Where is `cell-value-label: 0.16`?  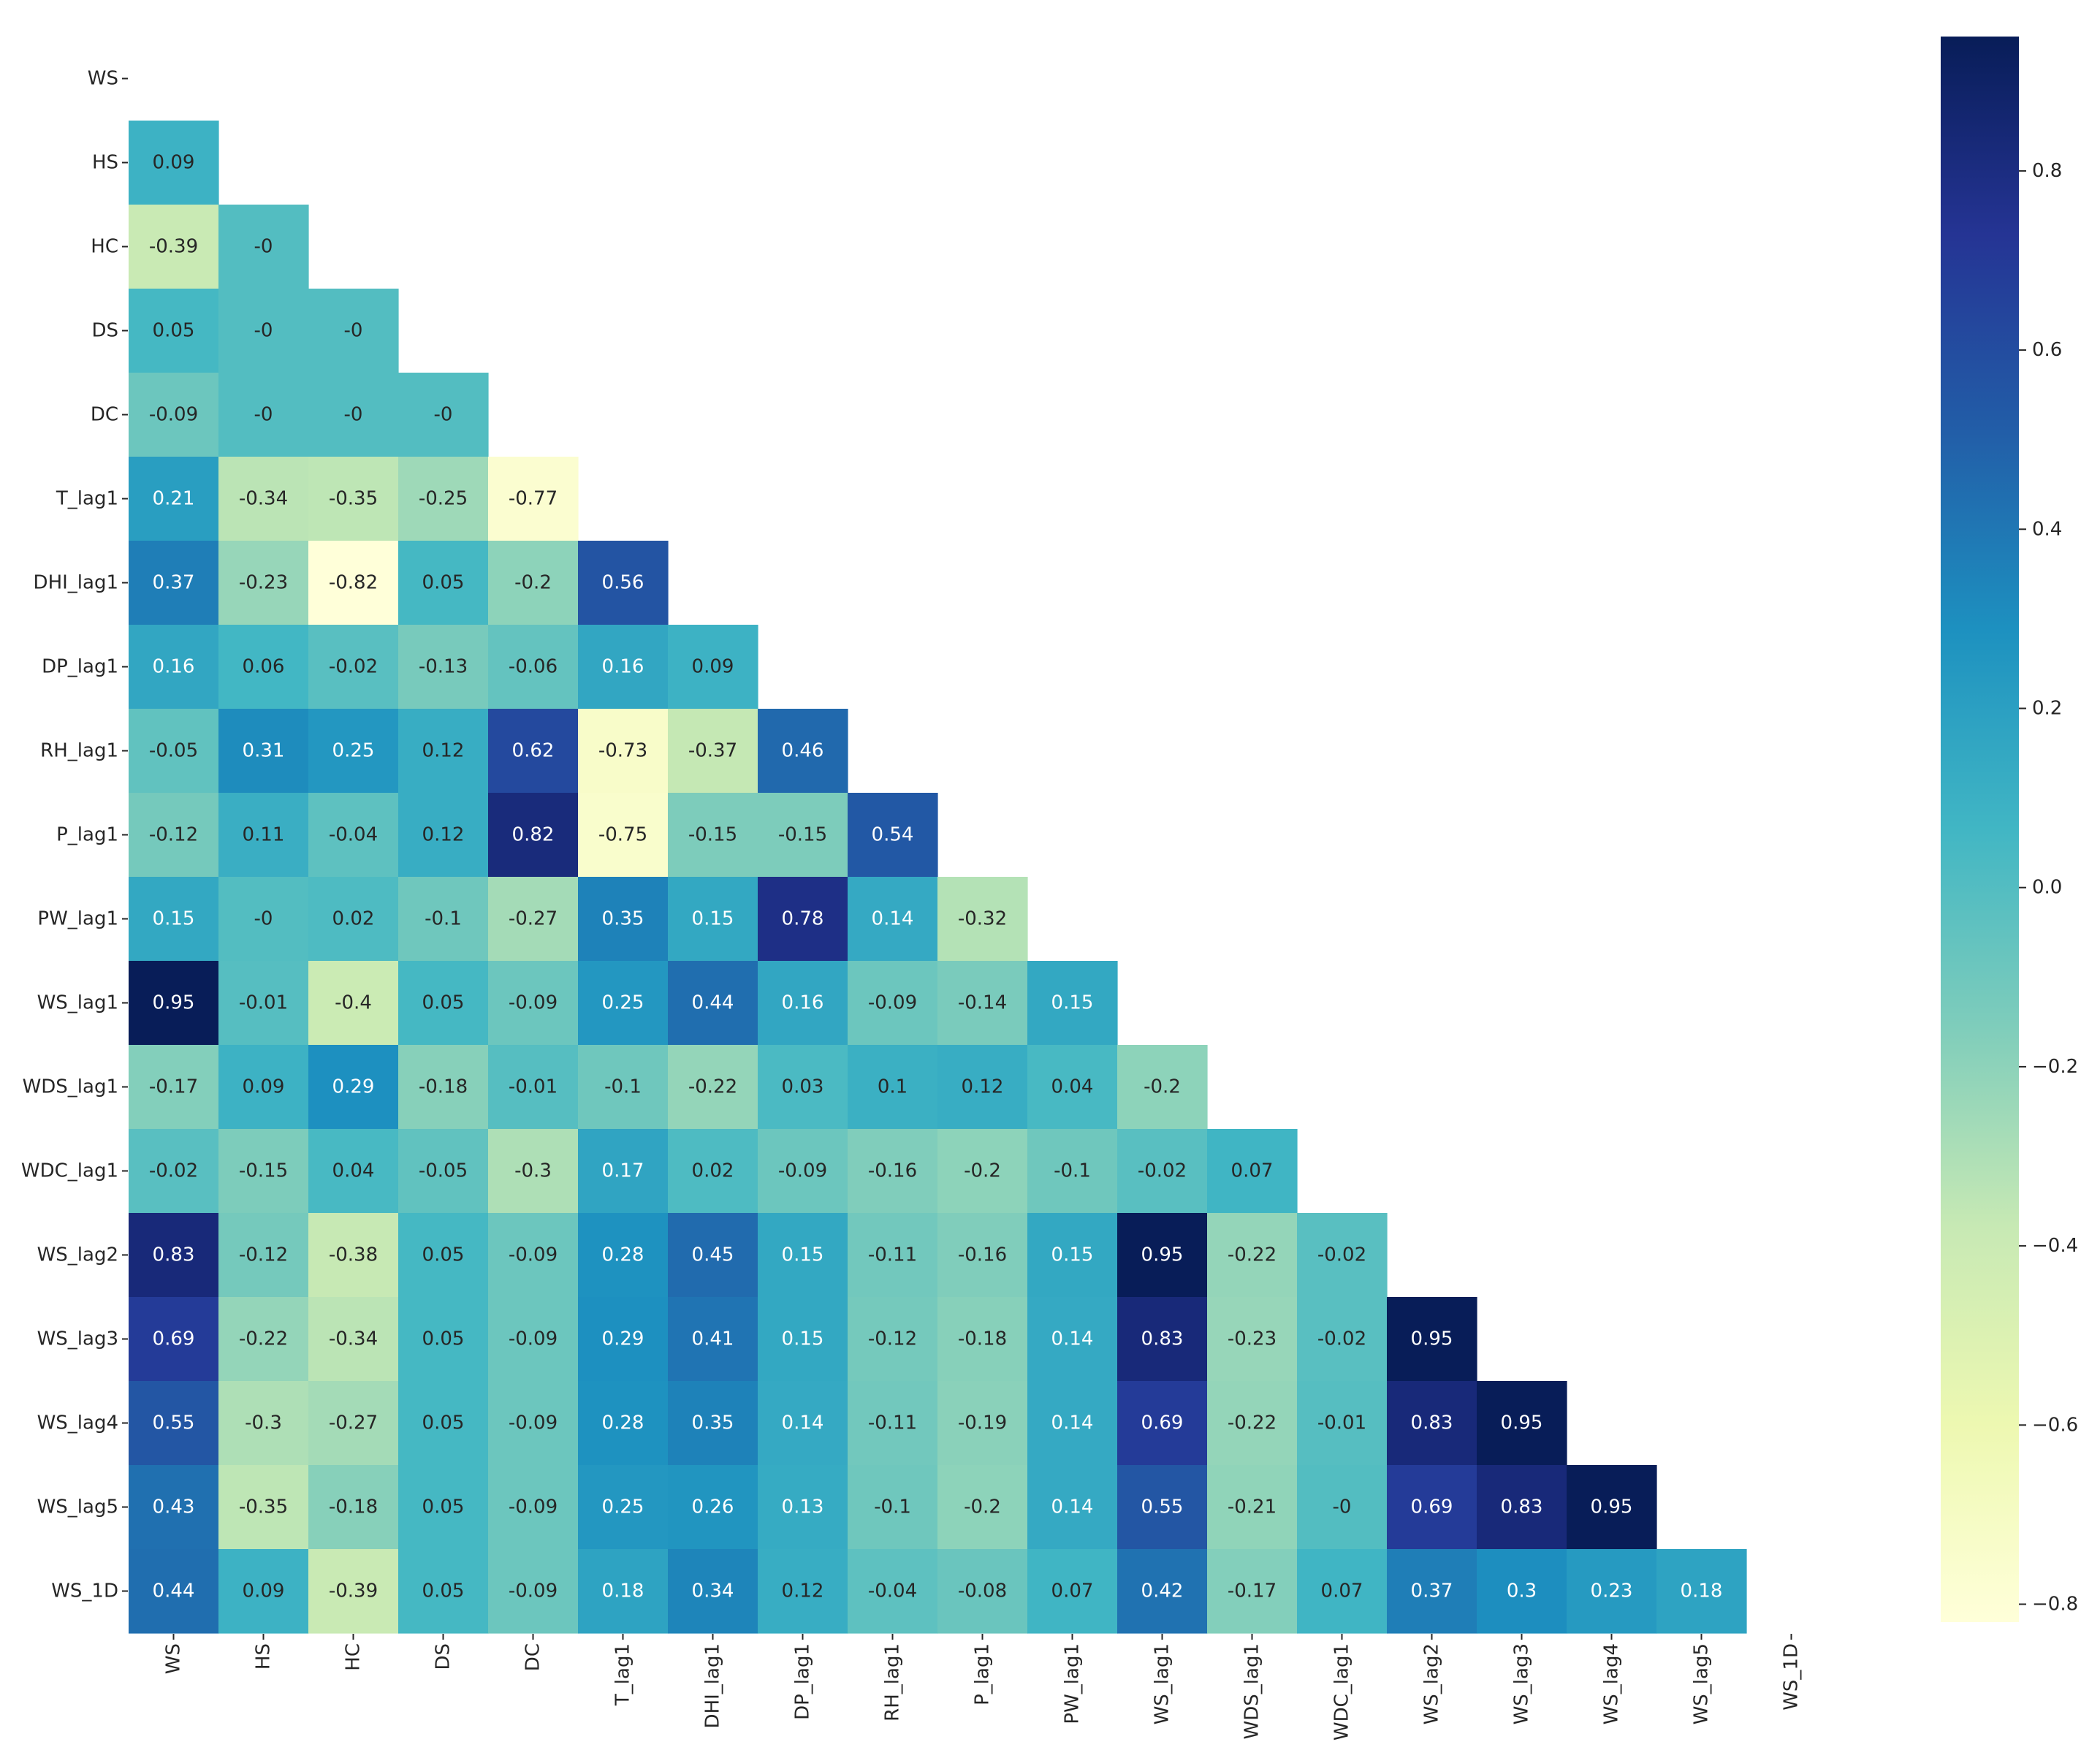
cell-value-label: 0.16 is located at coordinates (803, 1003).